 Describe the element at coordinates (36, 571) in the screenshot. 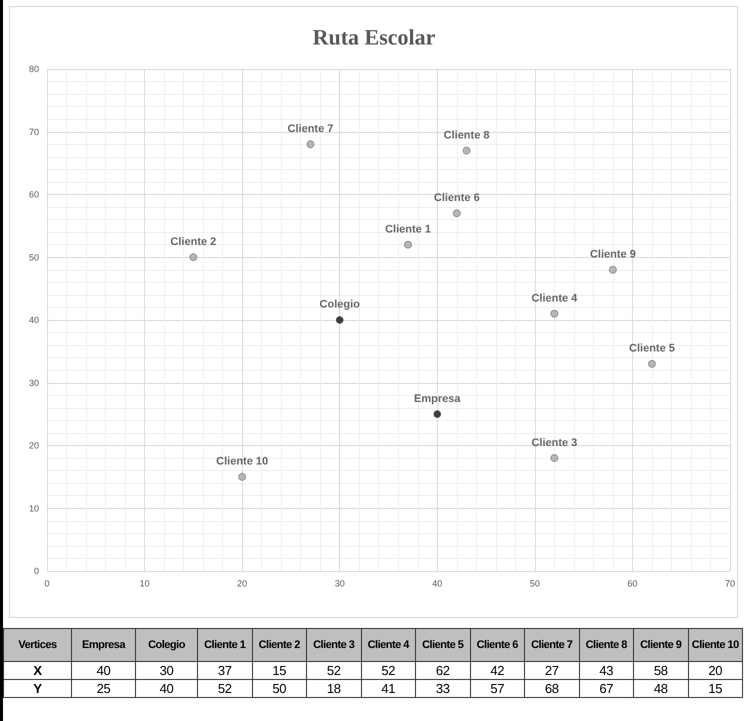

I see `y-tick-label: 0` at that location.